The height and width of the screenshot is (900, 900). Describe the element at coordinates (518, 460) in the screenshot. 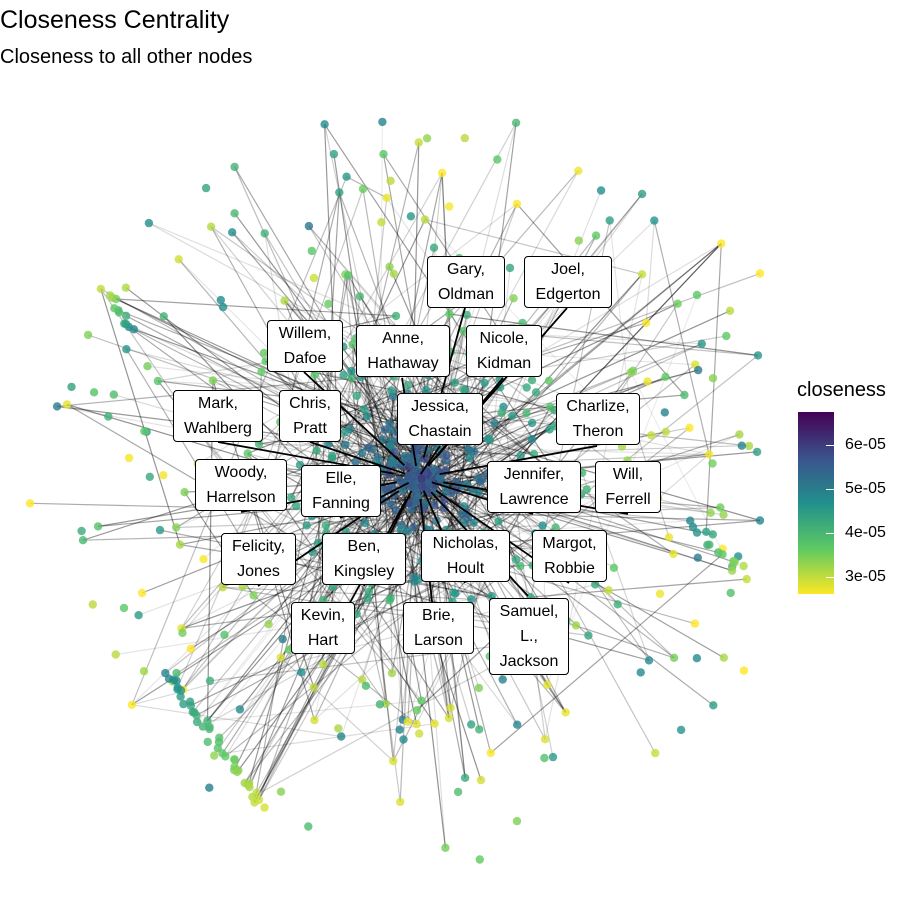

I see `label-leader-line` at that location.